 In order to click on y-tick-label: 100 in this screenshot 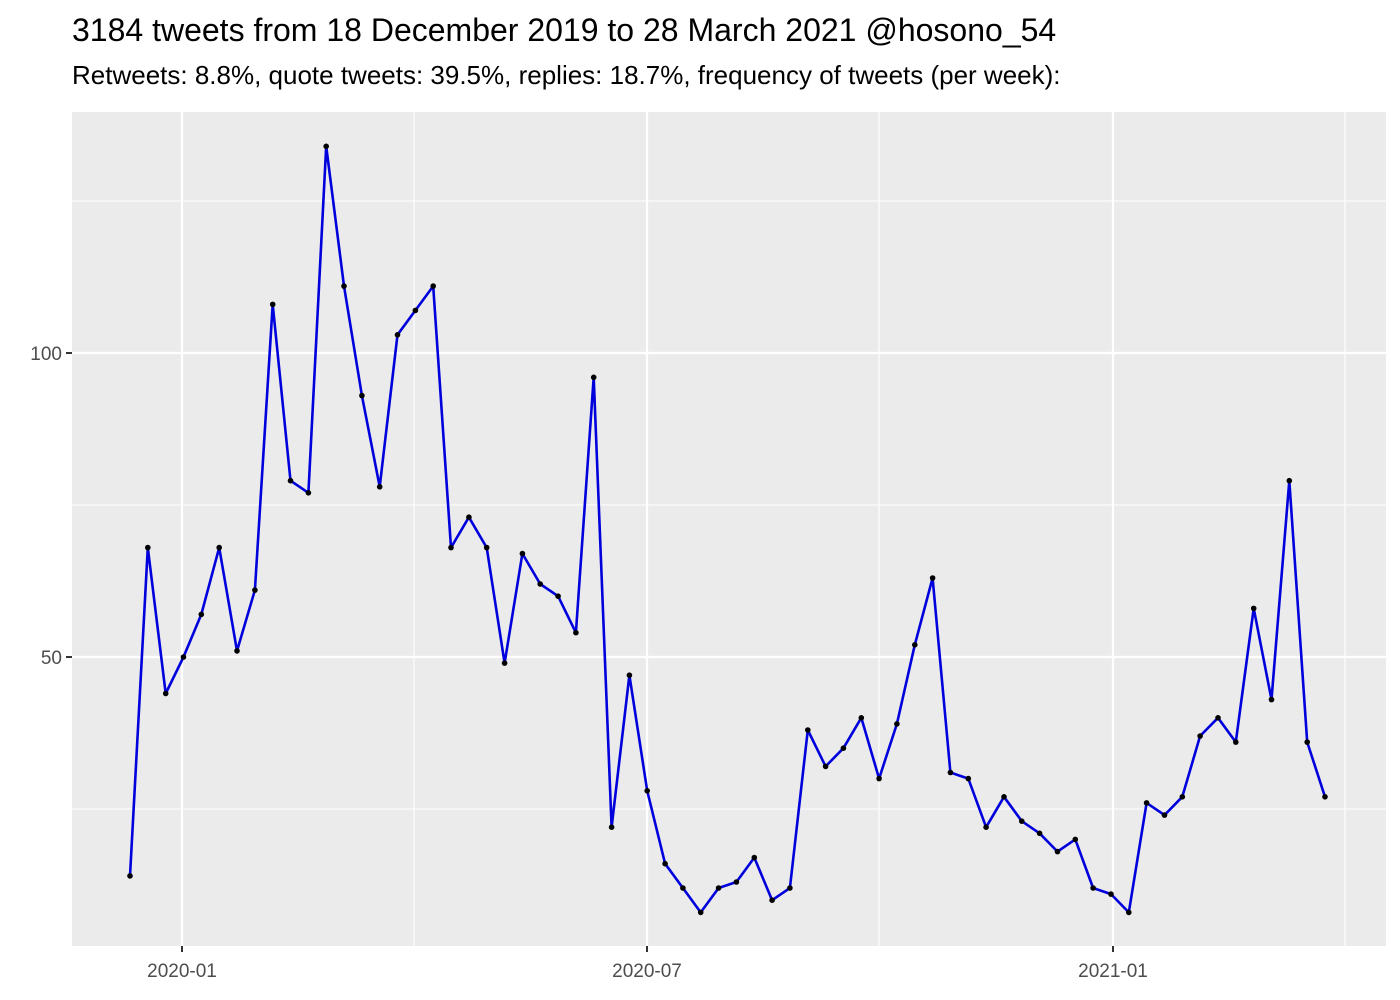, I will do `click(46, 354)`.